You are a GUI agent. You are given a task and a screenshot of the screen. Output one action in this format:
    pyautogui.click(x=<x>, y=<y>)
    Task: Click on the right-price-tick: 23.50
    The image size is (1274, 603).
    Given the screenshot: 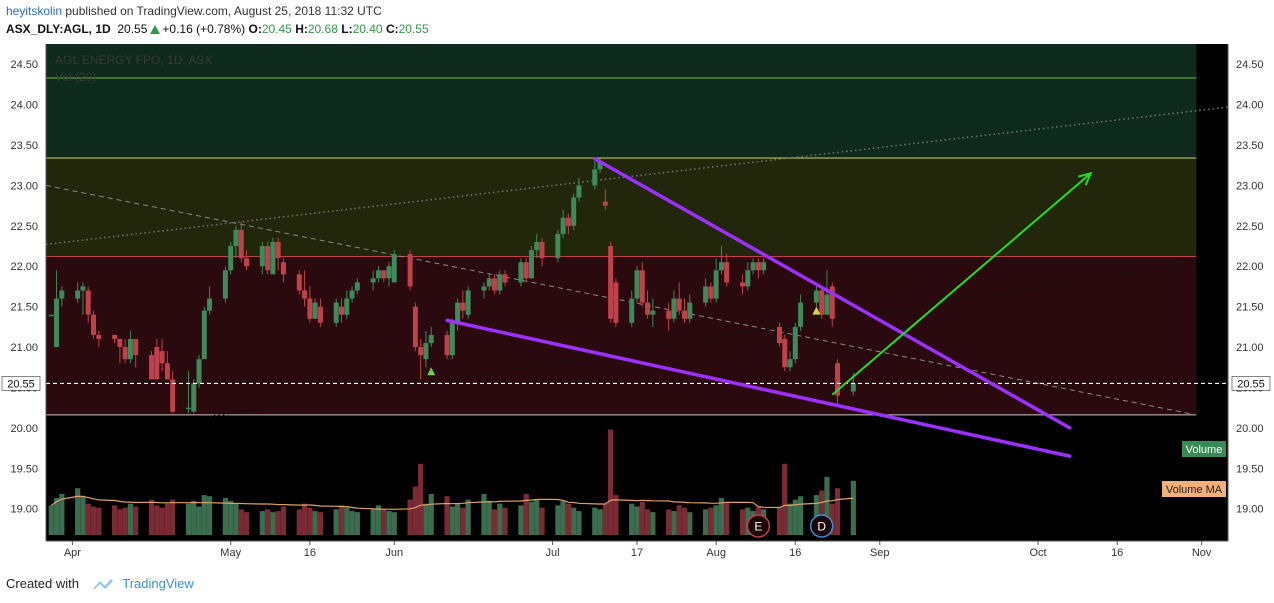 What is the action you would take?
    pyautogui.click(x=1250, y=146)
    